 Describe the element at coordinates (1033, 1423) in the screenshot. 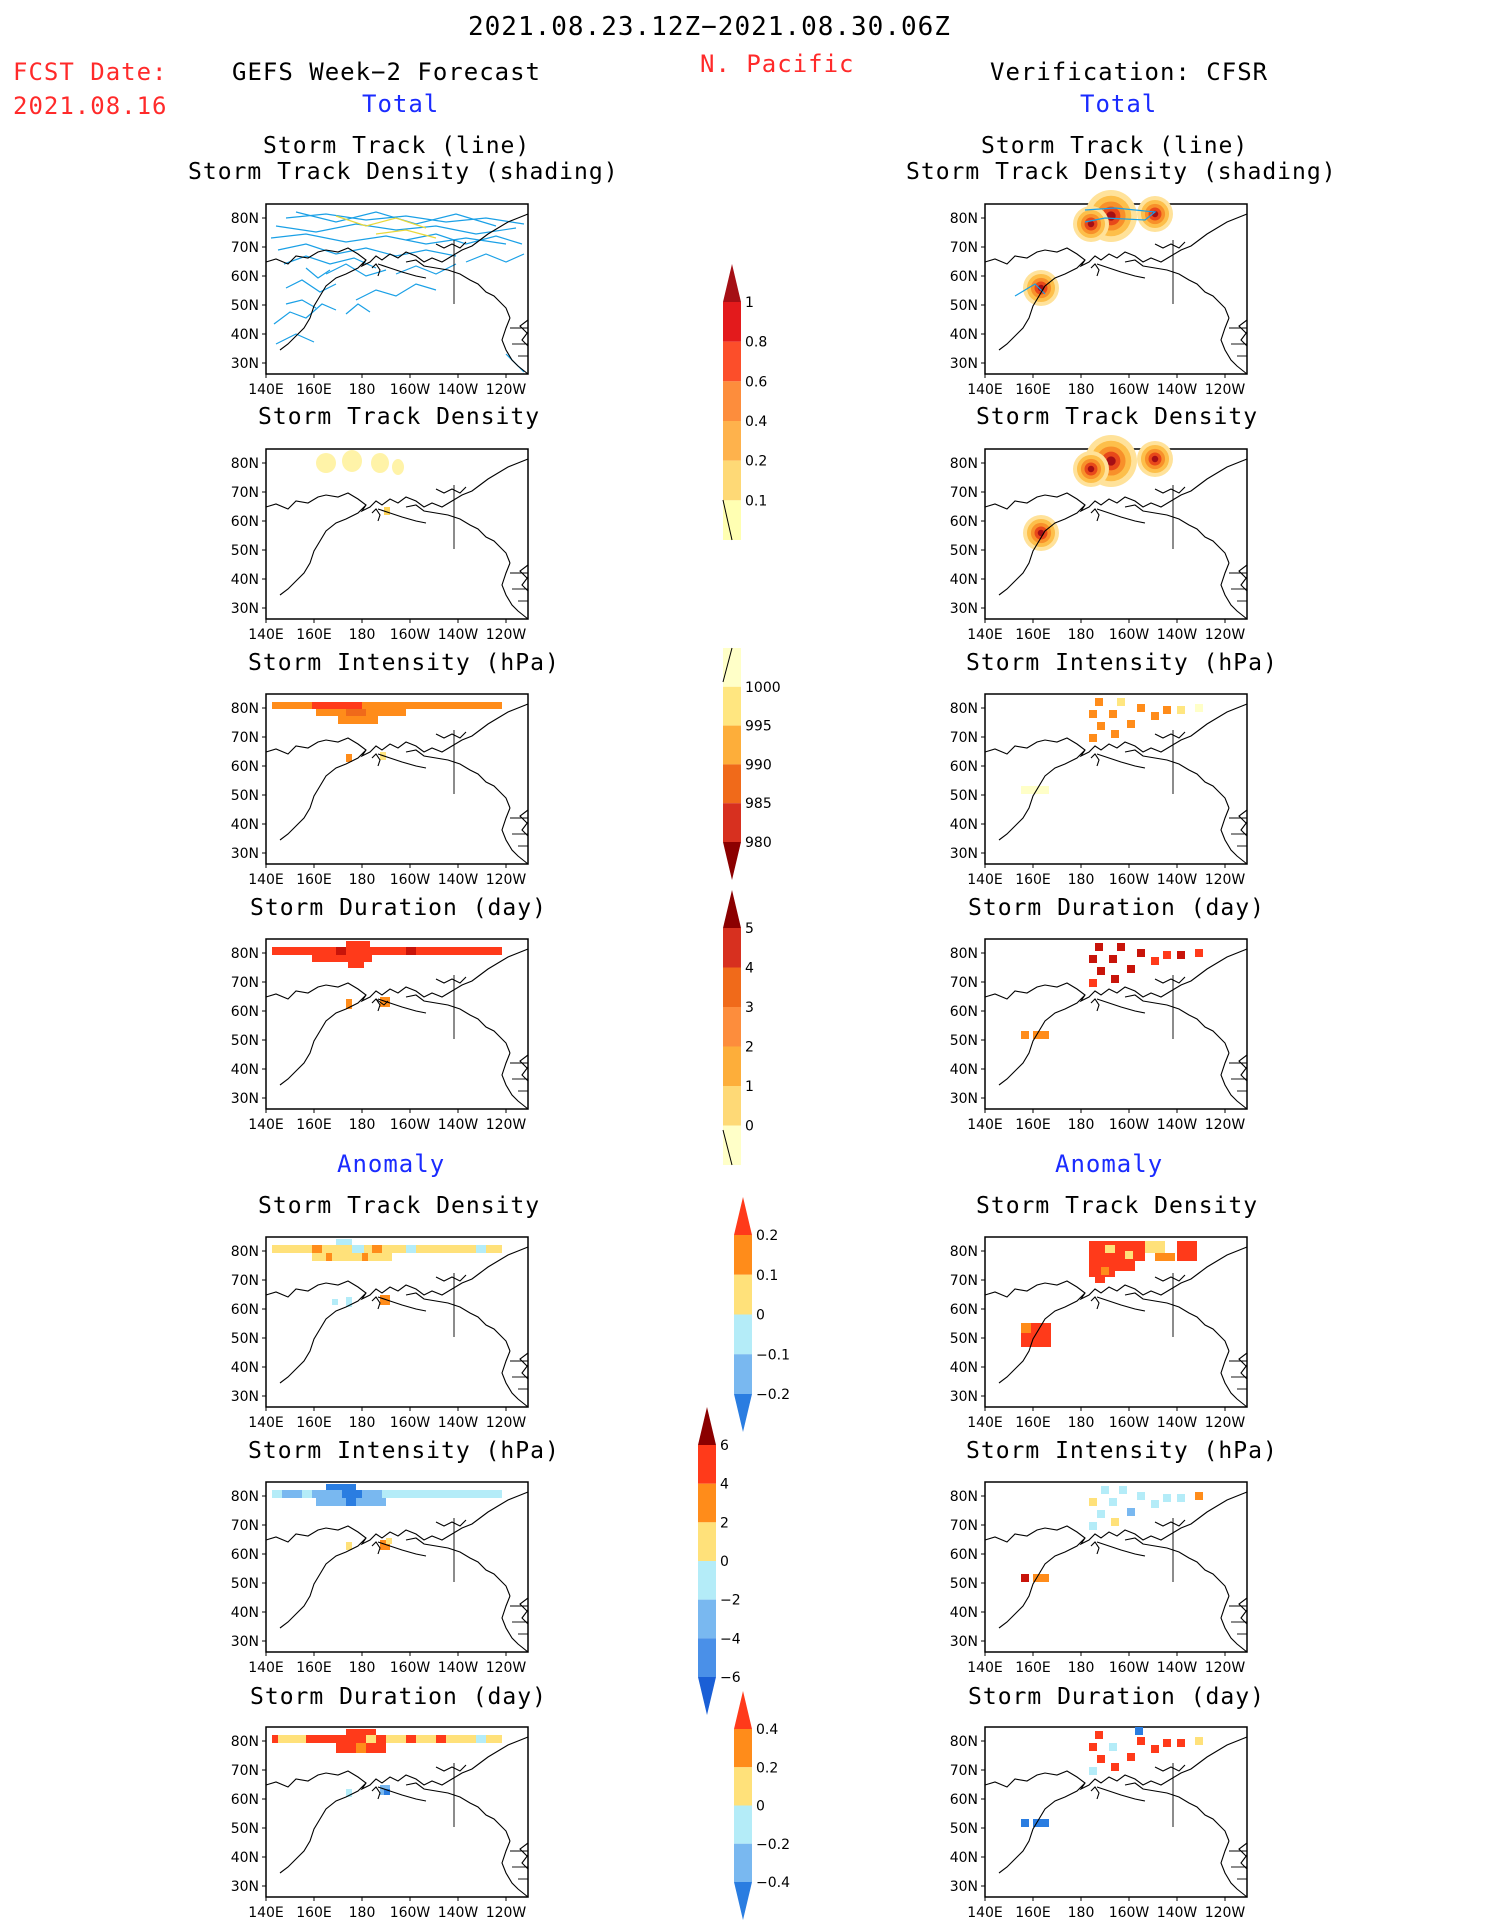

I see `right-row4-lon-label: 160E` at that location.